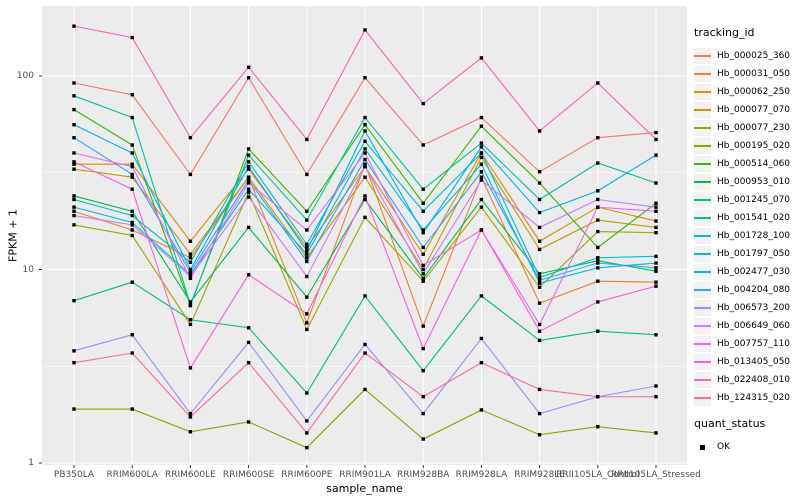 This screenshot has width=800, height=500. What do you see at coordinates (25, 76) in the screenshot?
I see `y-axis-tick-label: 100` at bounding box center [25, 76].